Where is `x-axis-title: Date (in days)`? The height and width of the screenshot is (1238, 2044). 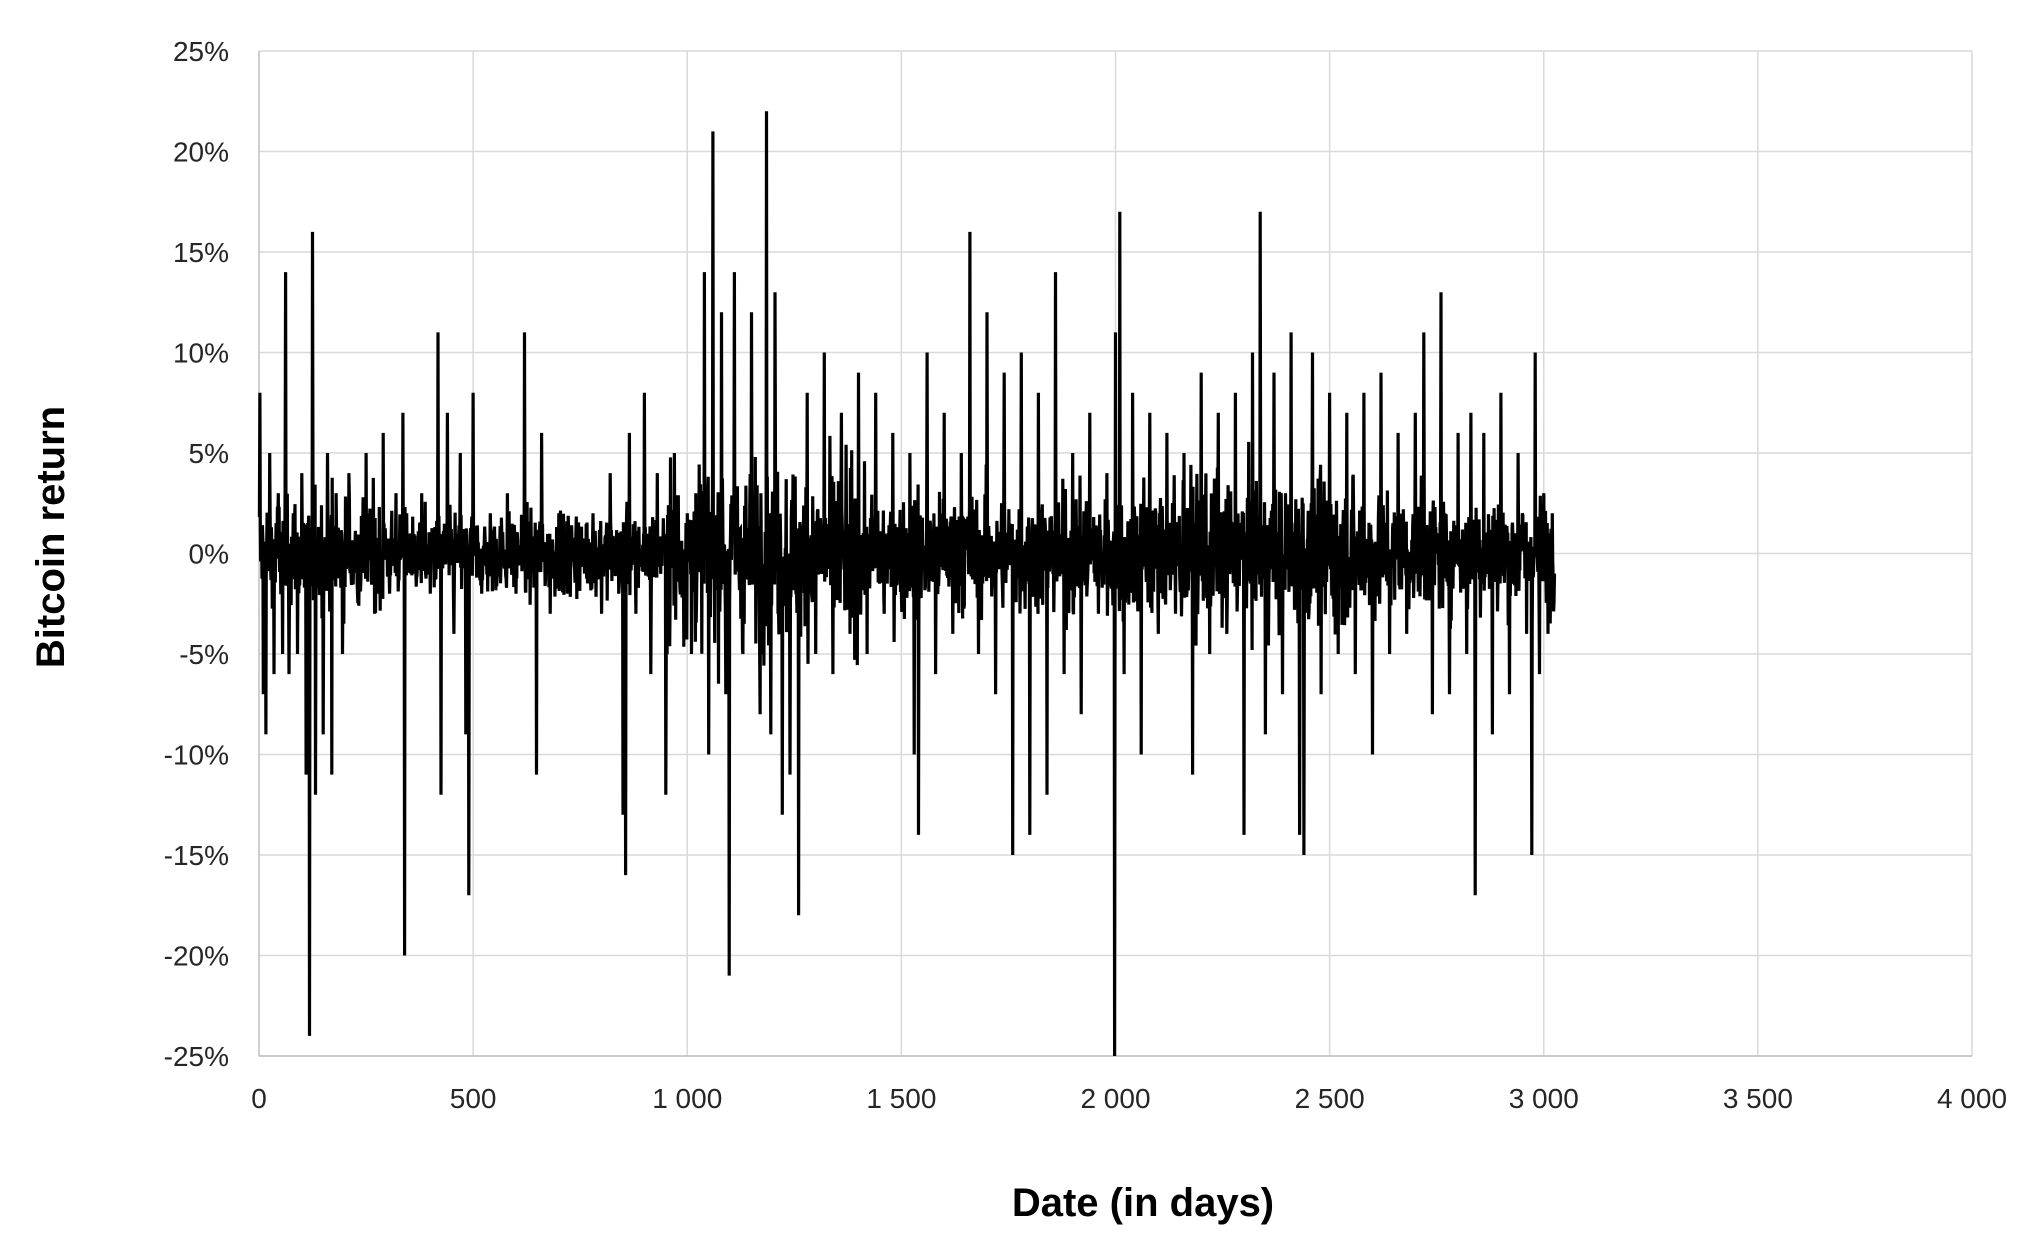
x-axis-title: Date (in days) is located at coordinates (1143, 1203).